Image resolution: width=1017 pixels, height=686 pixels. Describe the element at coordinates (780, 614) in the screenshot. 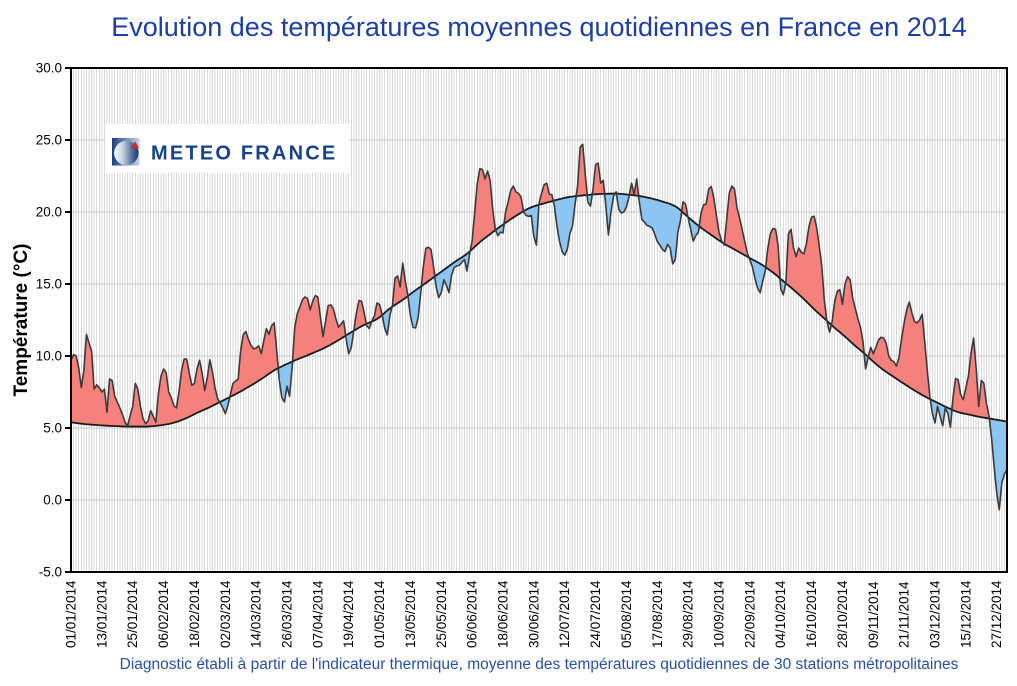

I see `x-tick-label: 04/10/2014` at that location.